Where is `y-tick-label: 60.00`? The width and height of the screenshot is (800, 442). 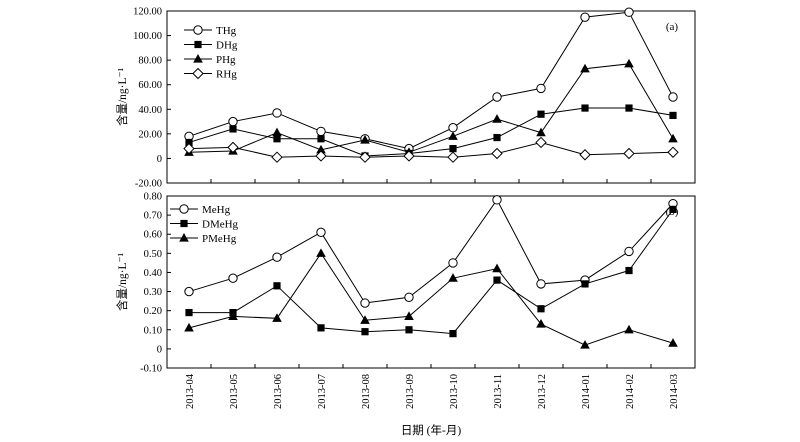 y-tick-label: 60.00 is located at coordinates (150, 85).